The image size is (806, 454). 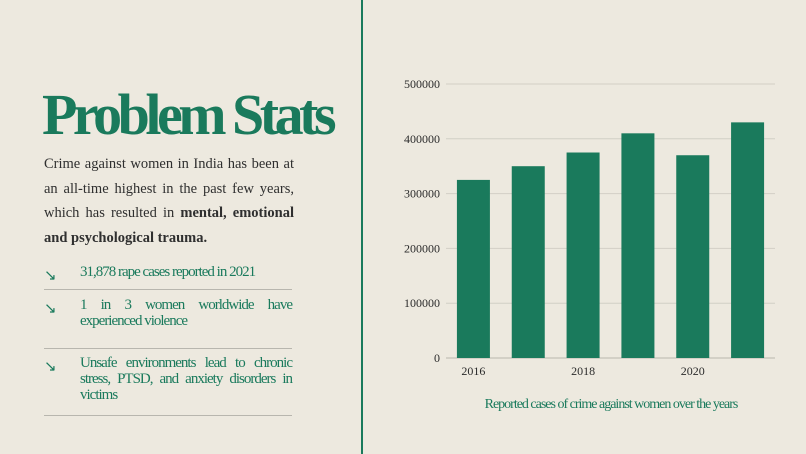 What do you see at coordinates (748, 240) in the screenshot?
I see `bar-2021` at bounding box center [748, 240].